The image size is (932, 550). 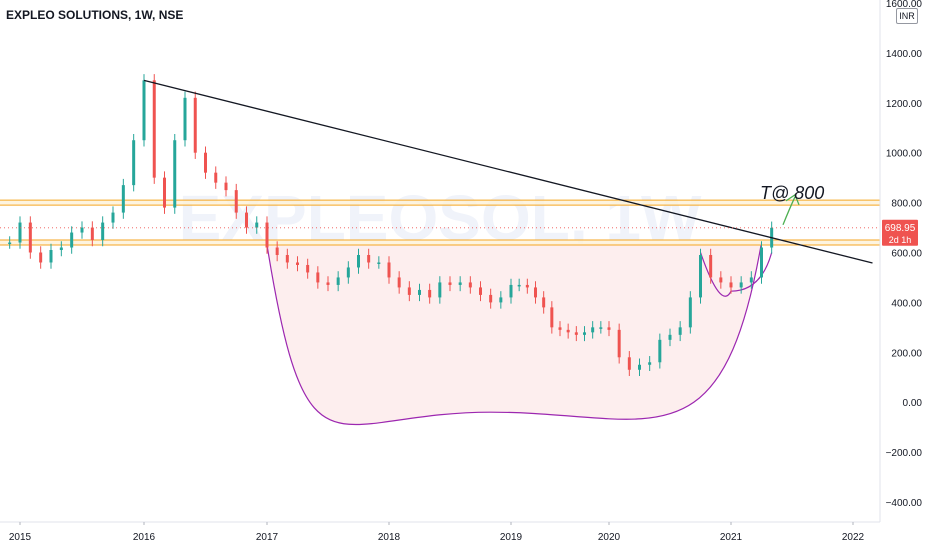 I want to click on y-tick-label: 400.00, so click(x=906, y=303).